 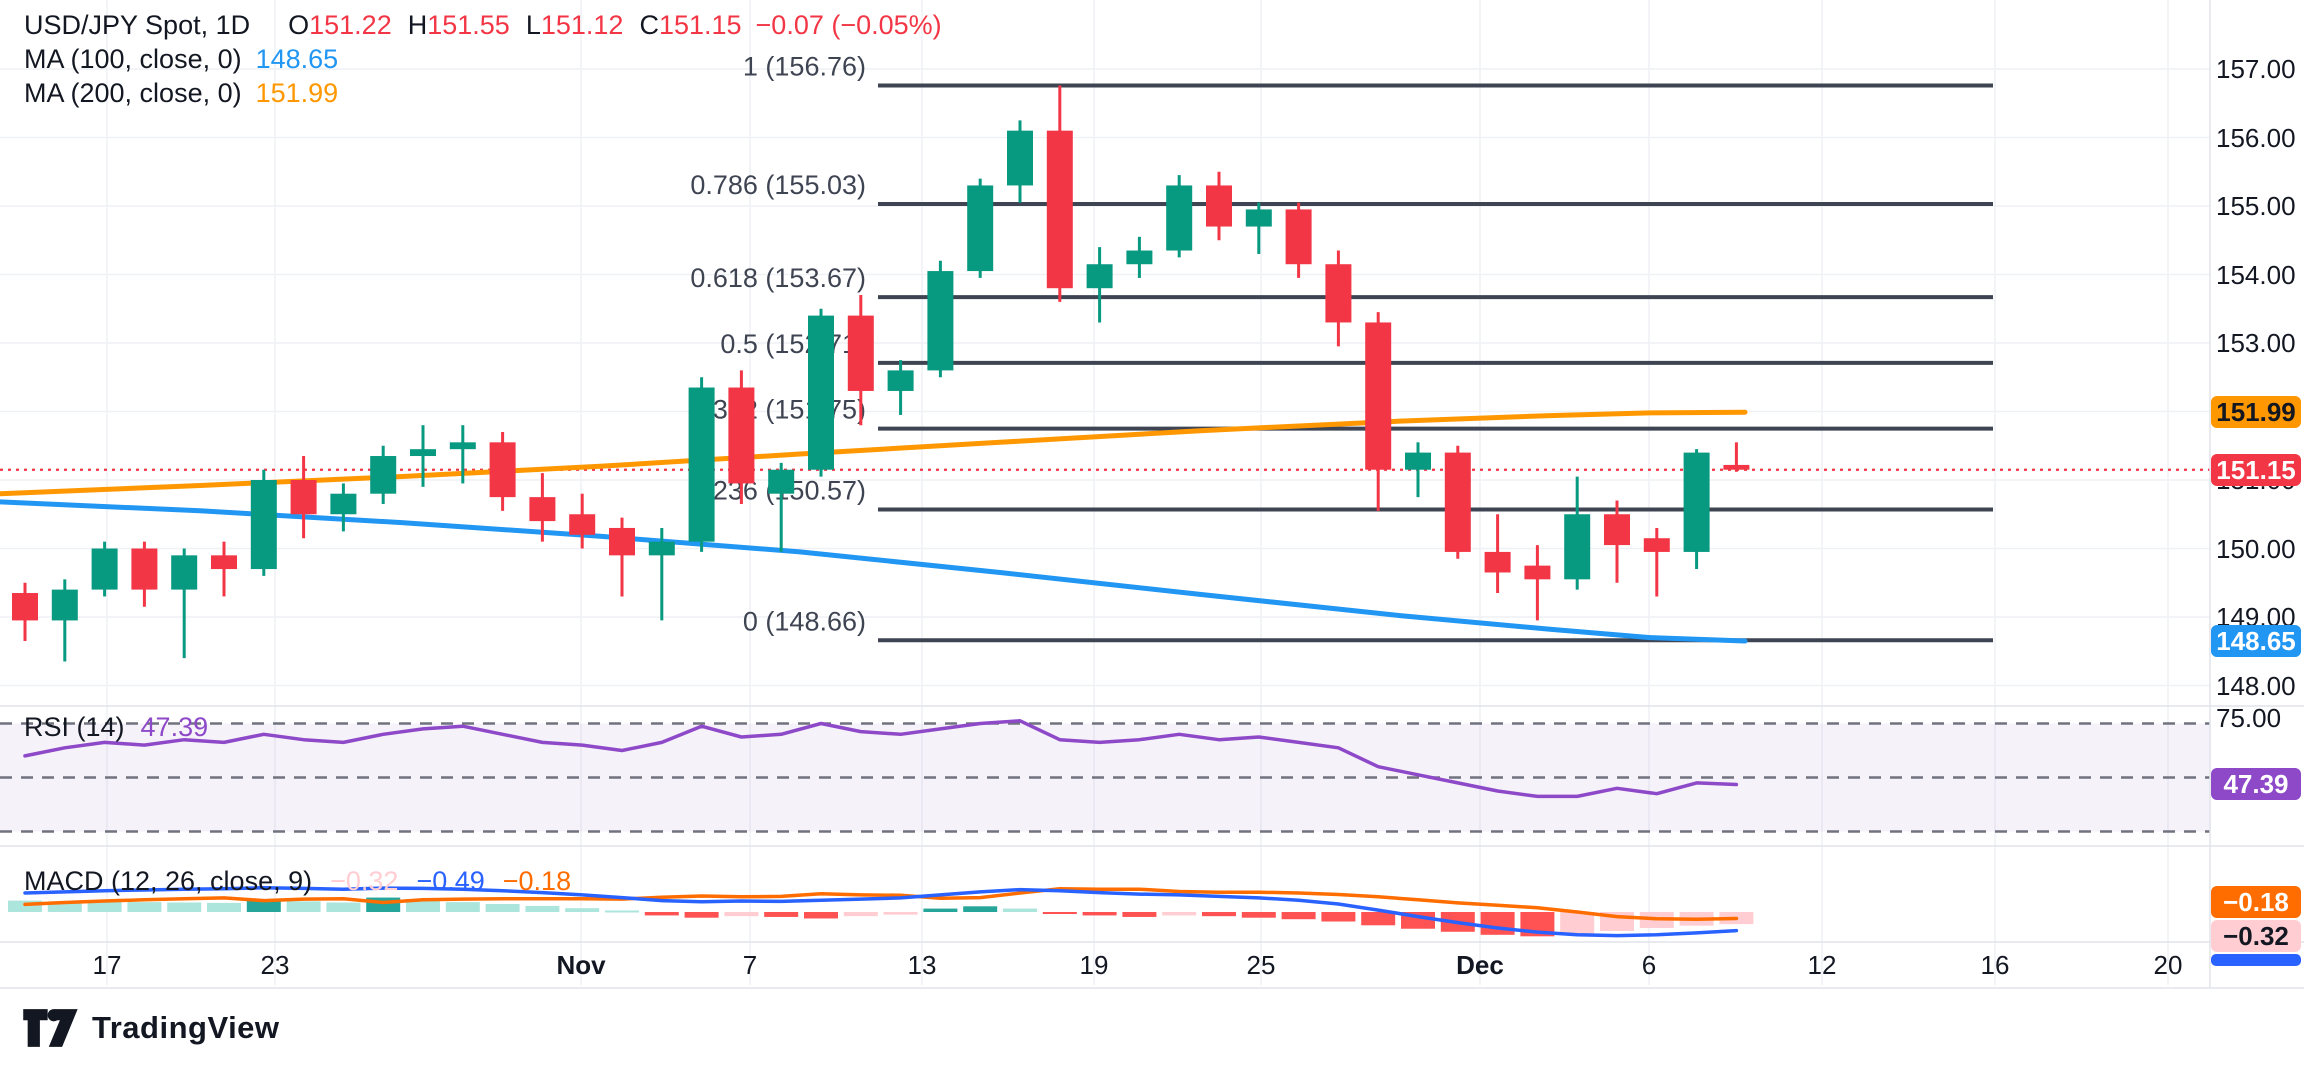 What do you see at coordinates (793, 344) in the screenshot?
I see `svg-text: 0.5 (152.71)` at bounding box center [793, 344].